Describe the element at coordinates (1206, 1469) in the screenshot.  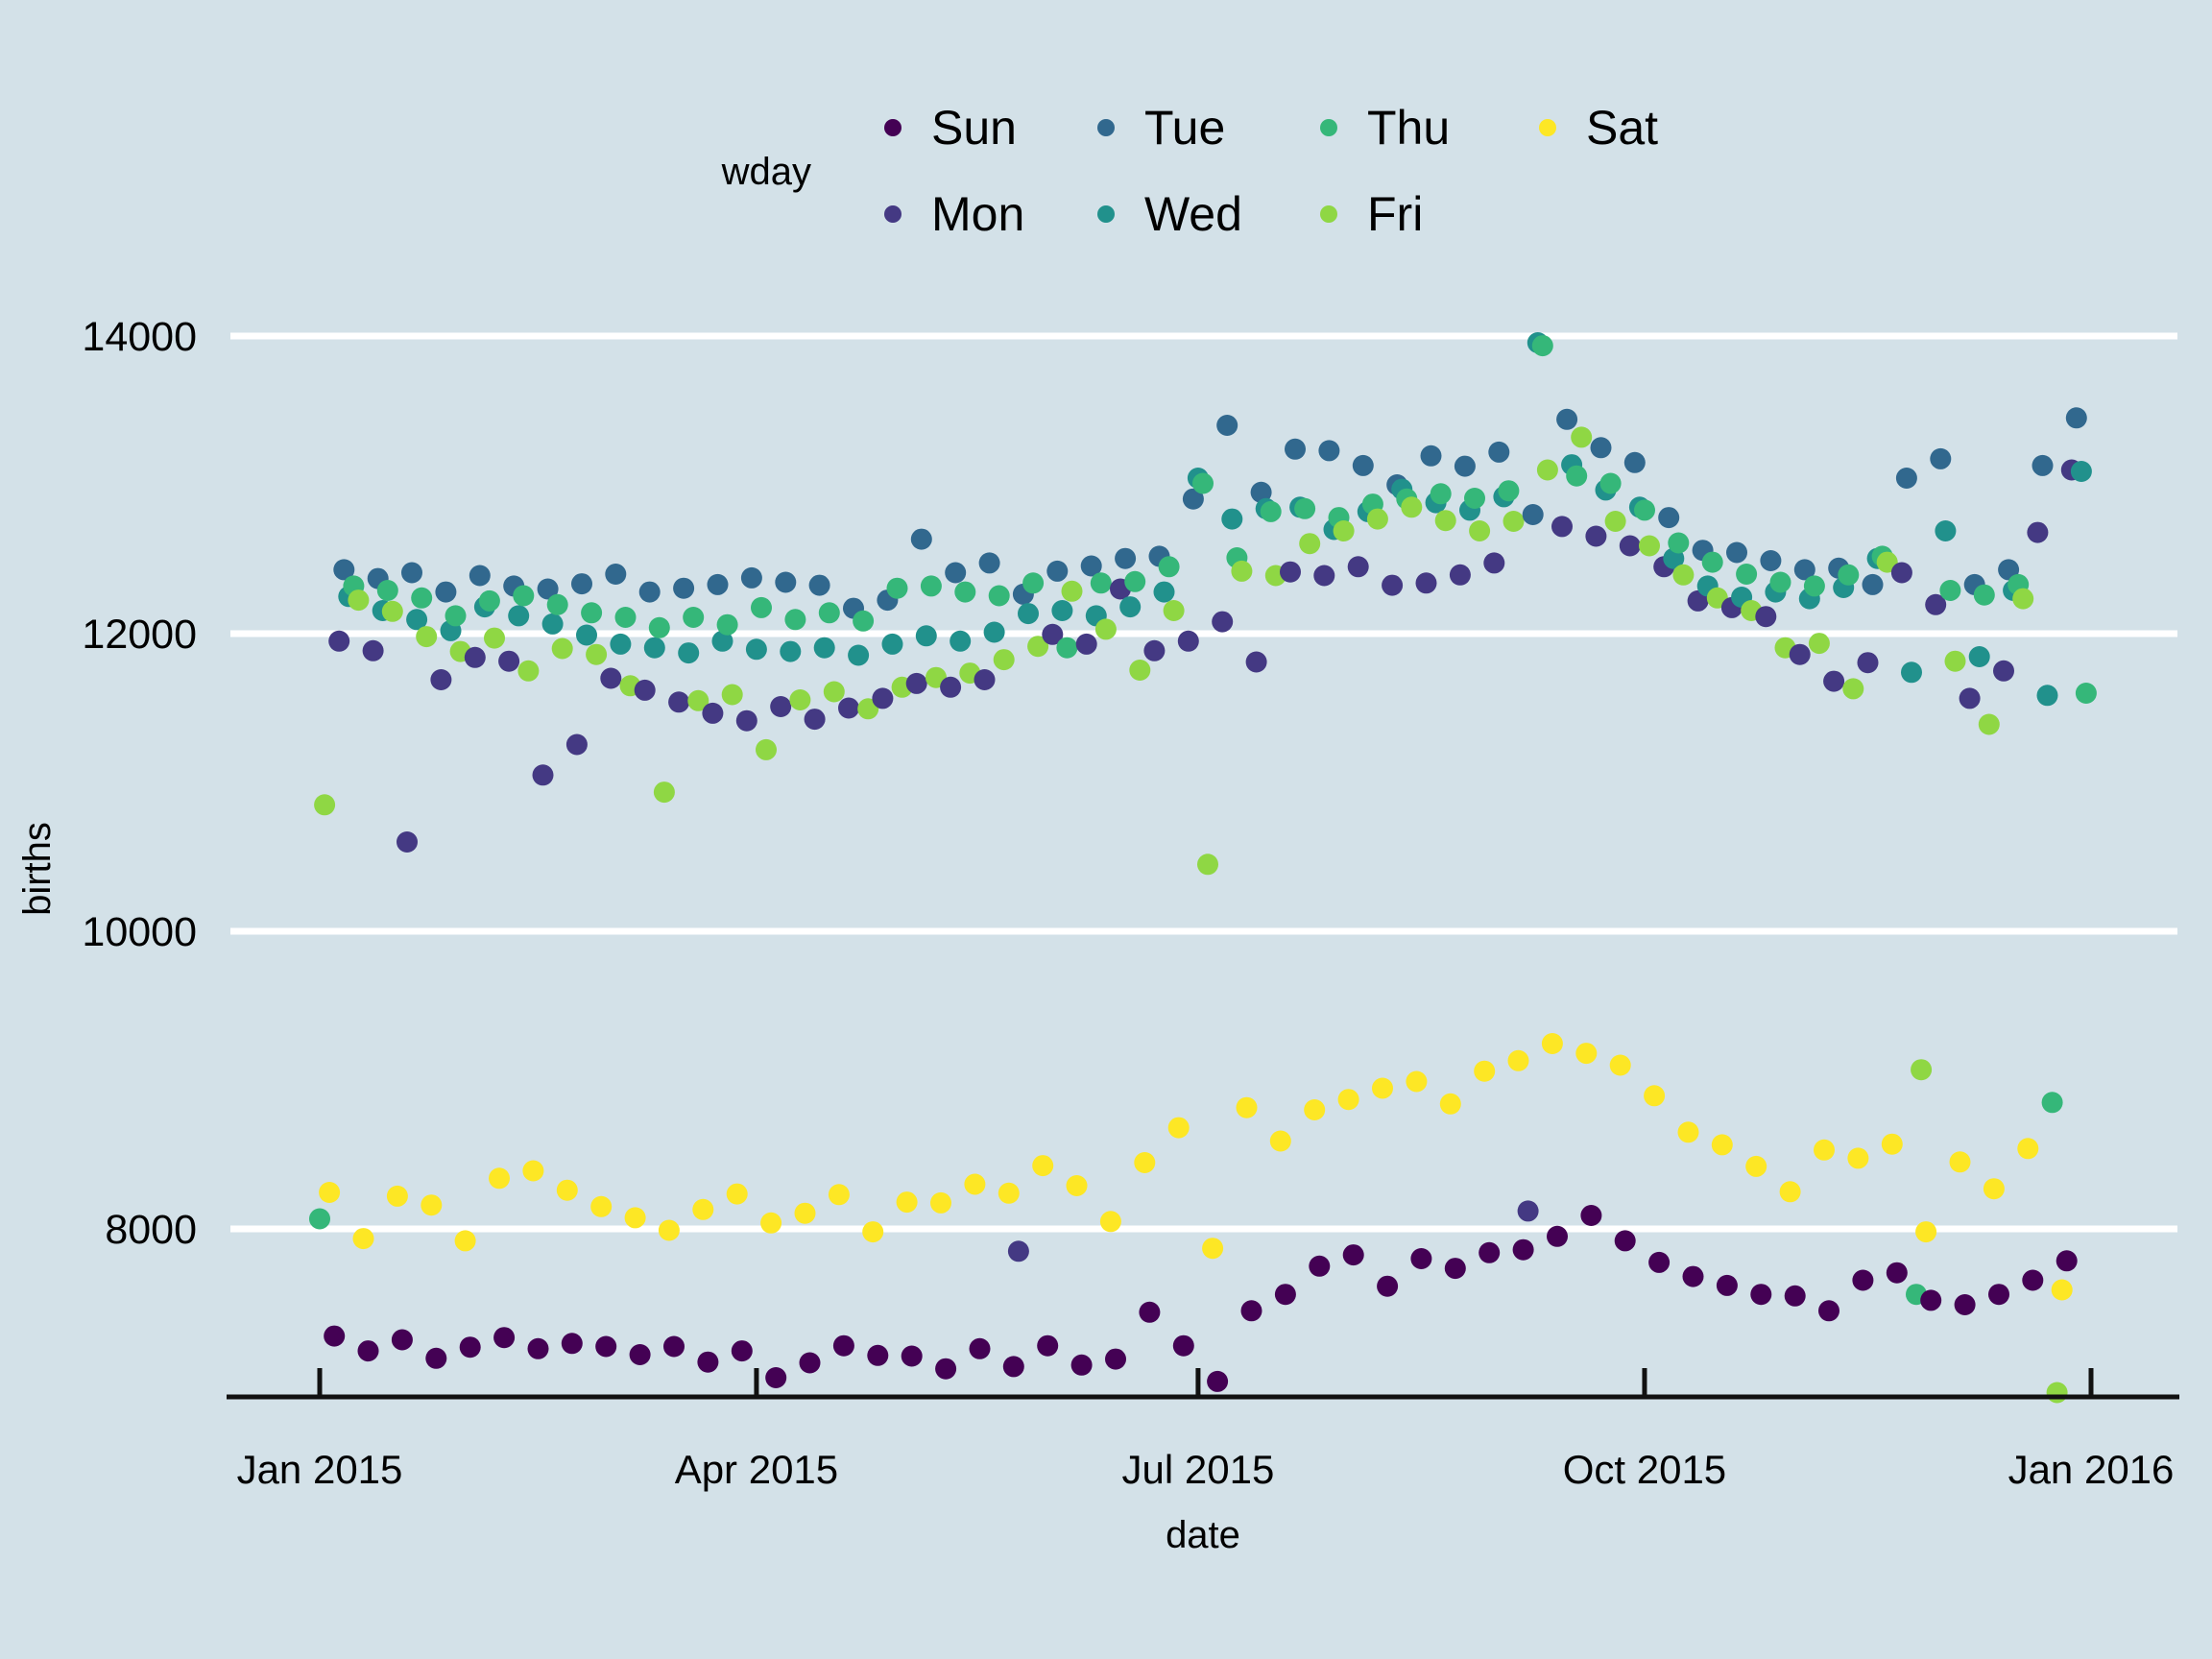
I see `x-axis-tick-labels: Jan 2015 Apr 2015 Jul 2015 Oct 2015 Jan 2016` at that location.